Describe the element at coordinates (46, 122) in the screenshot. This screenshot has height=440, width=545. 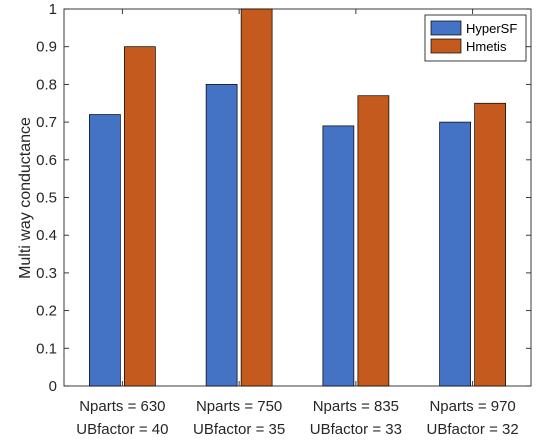
I see `y-tick-label: 0.7` at that location.